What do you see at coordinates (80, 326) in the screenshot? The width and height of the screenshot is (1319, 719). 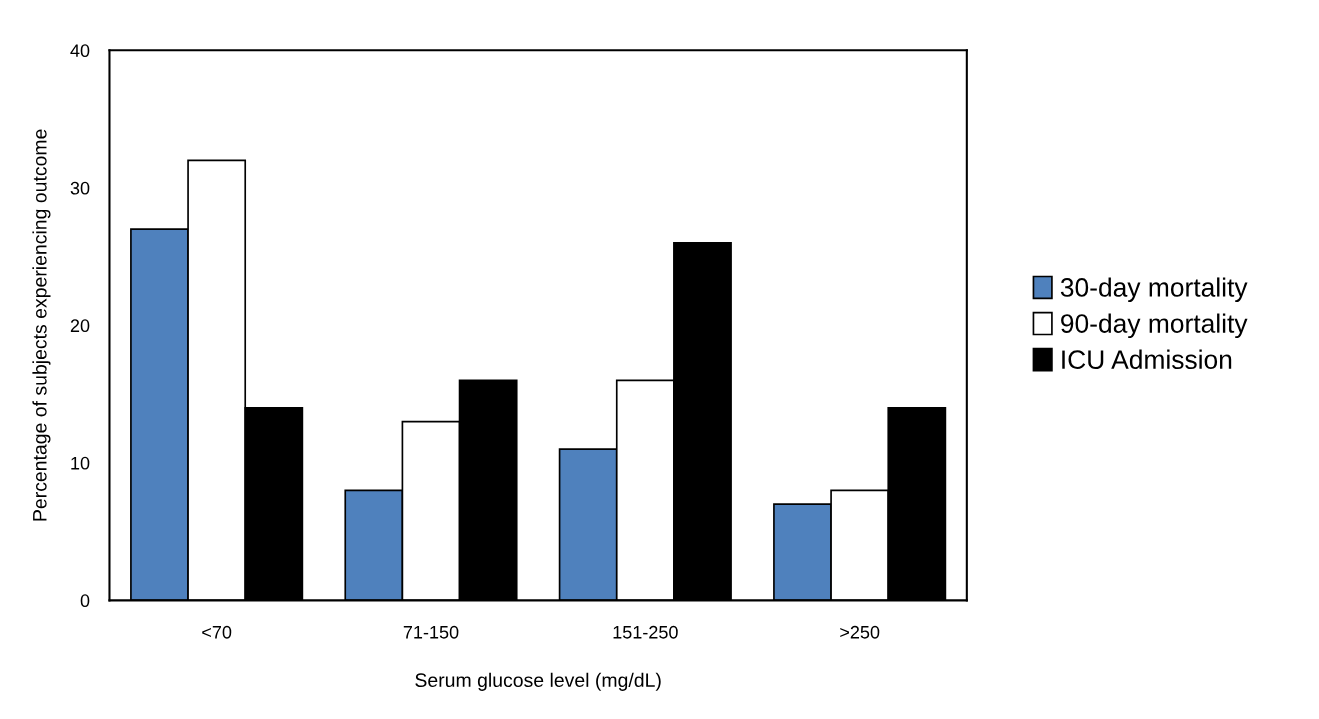 I see `y-tick-label: 20` at bounding box center [80, 326].